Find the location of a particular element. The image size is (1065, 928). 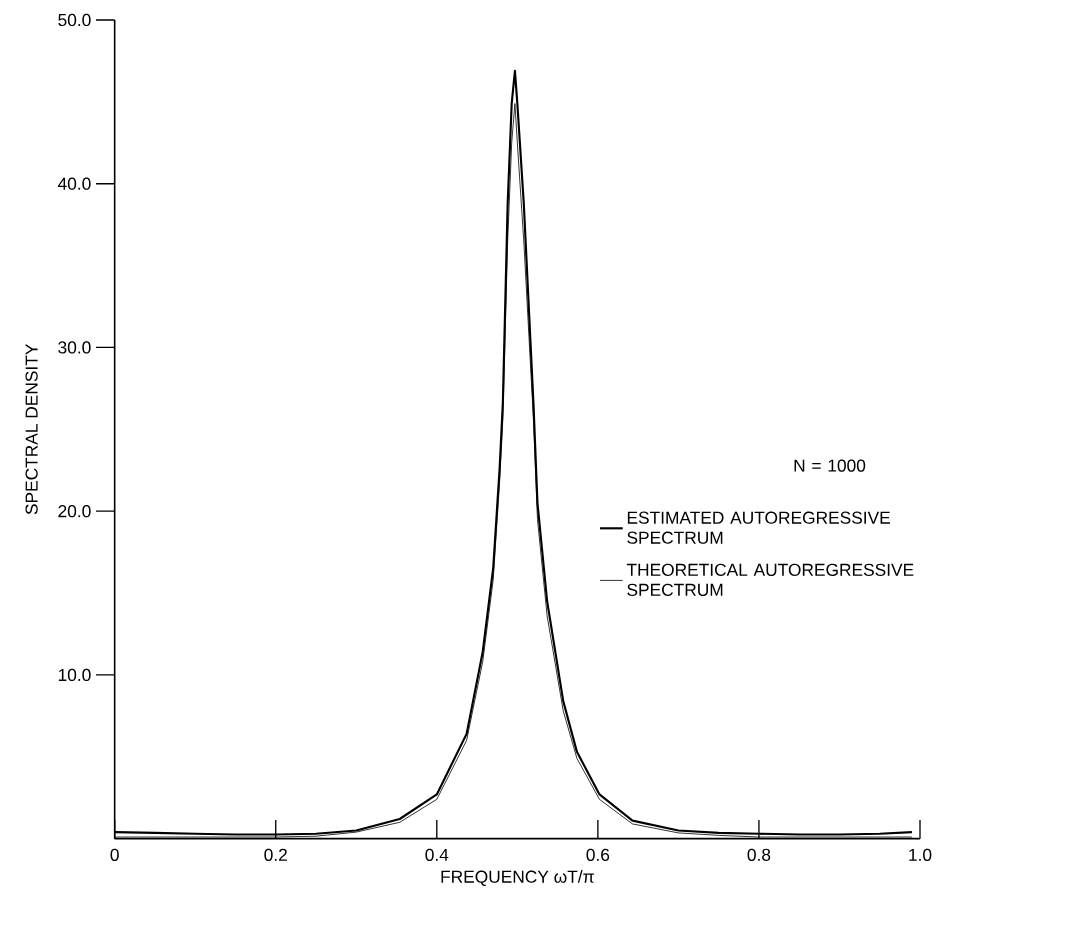

y-tick-label: 30.0 is located at coordinates (74, 347).